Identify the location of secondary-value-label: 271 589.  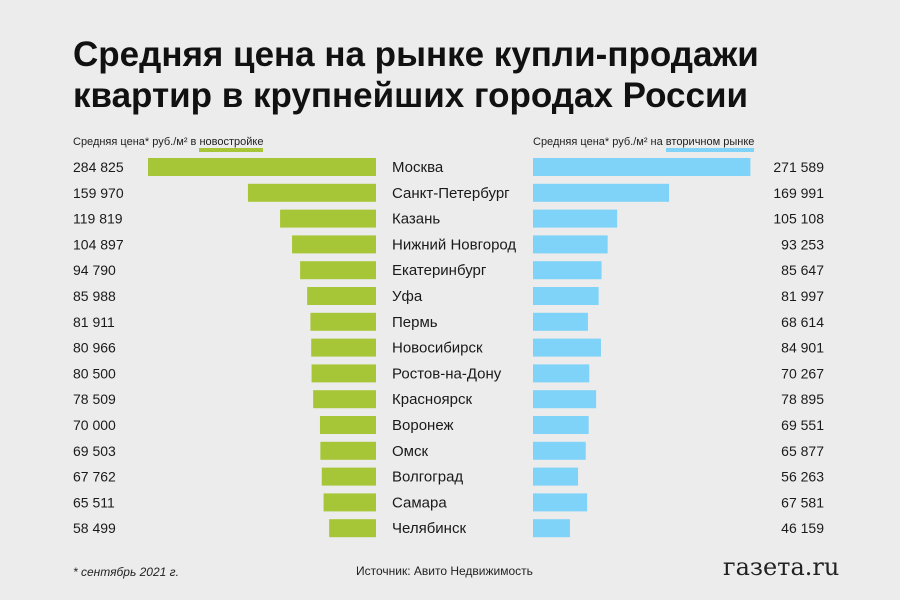
(798, 167).